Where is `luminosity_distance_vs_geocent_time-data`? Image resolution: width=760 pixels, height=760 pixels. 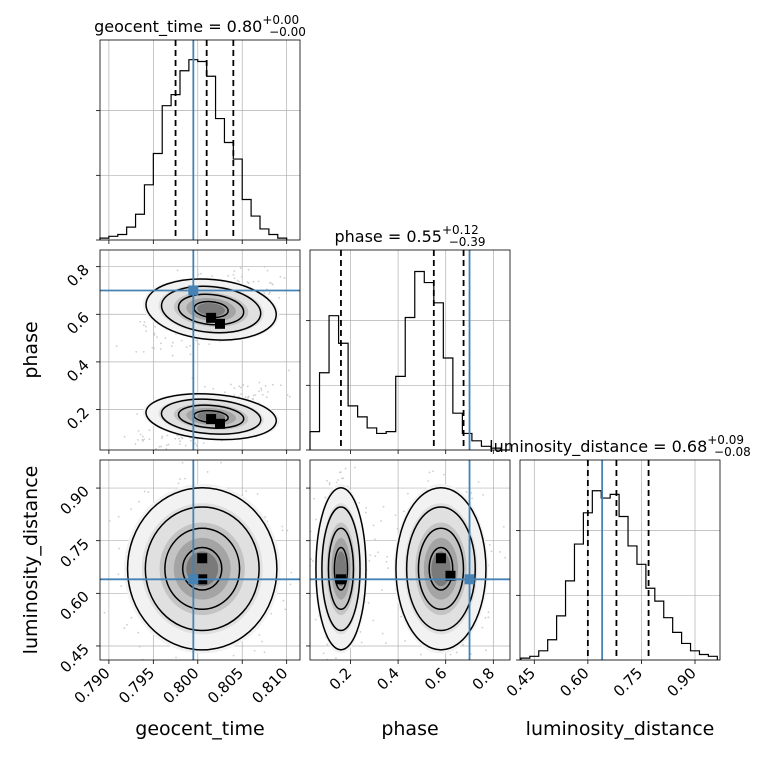 luminosity_distance_vs_geocent_time-data is located at coordinates (201, 560).